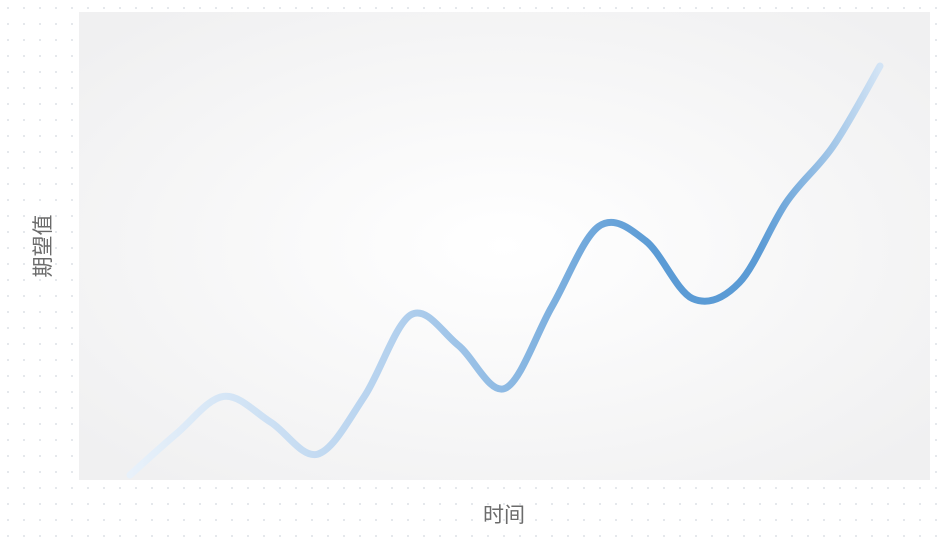 Image resolution: width=945 pixels, height=544 pixels. I want to click on y-axis-label: 期望值, so click(43, 246).